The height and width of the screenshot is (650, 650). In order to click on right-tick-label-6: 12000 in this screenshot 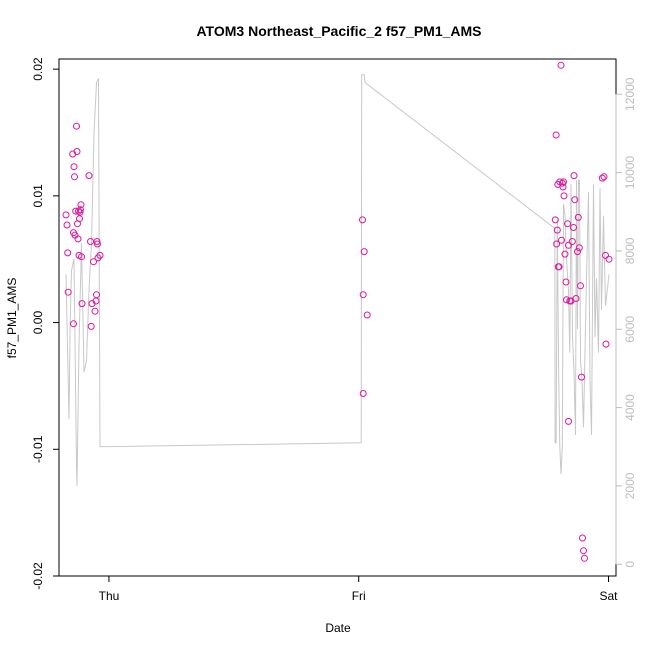, I will do `click(630, 94)`.